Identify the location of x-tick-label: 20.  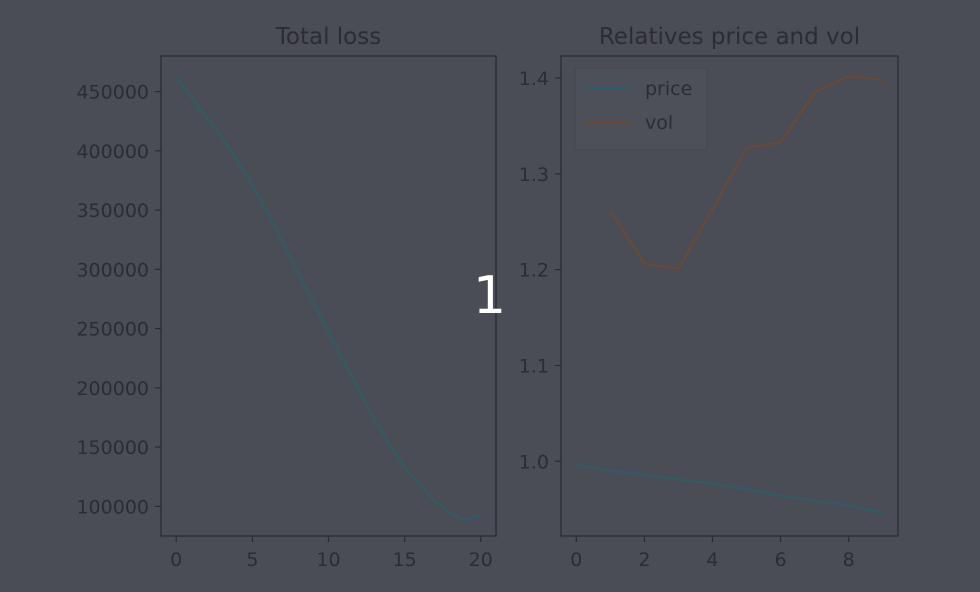
(481, 560).